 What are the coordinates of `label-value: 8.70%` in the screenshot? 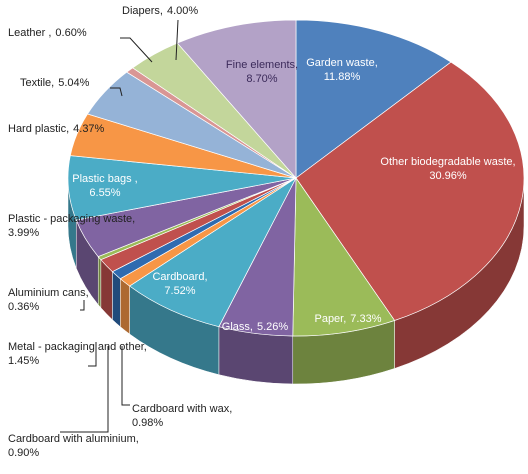 It's located at (261, 79).